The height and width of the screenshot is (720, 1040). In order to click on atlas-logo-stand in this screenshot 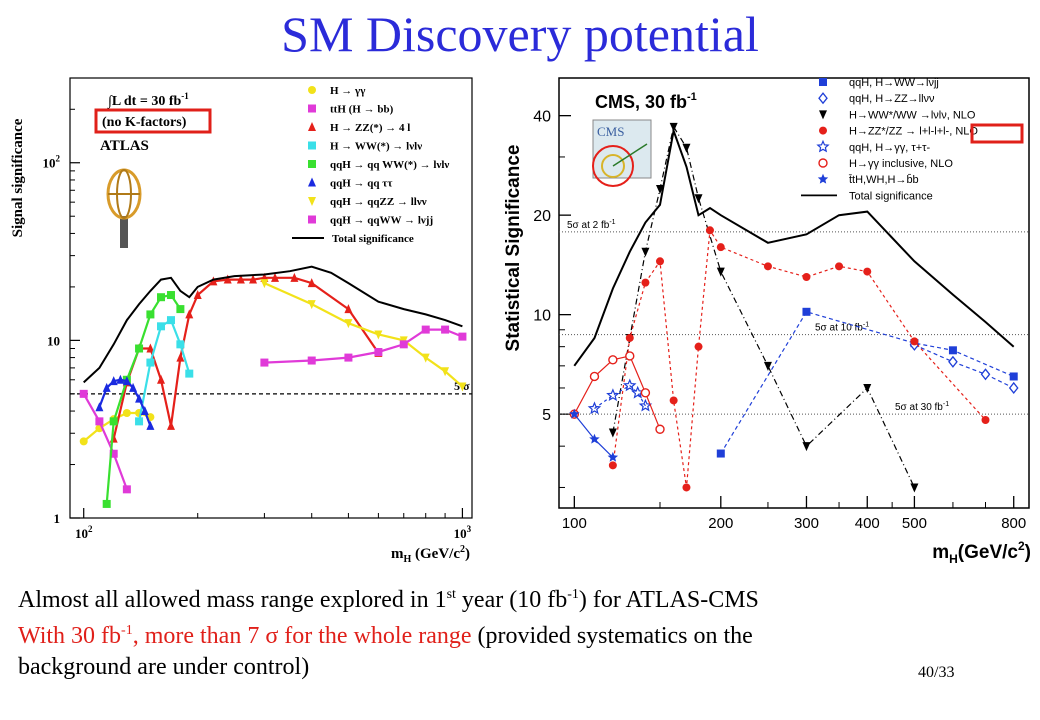, I will do `click(124, 232)`.